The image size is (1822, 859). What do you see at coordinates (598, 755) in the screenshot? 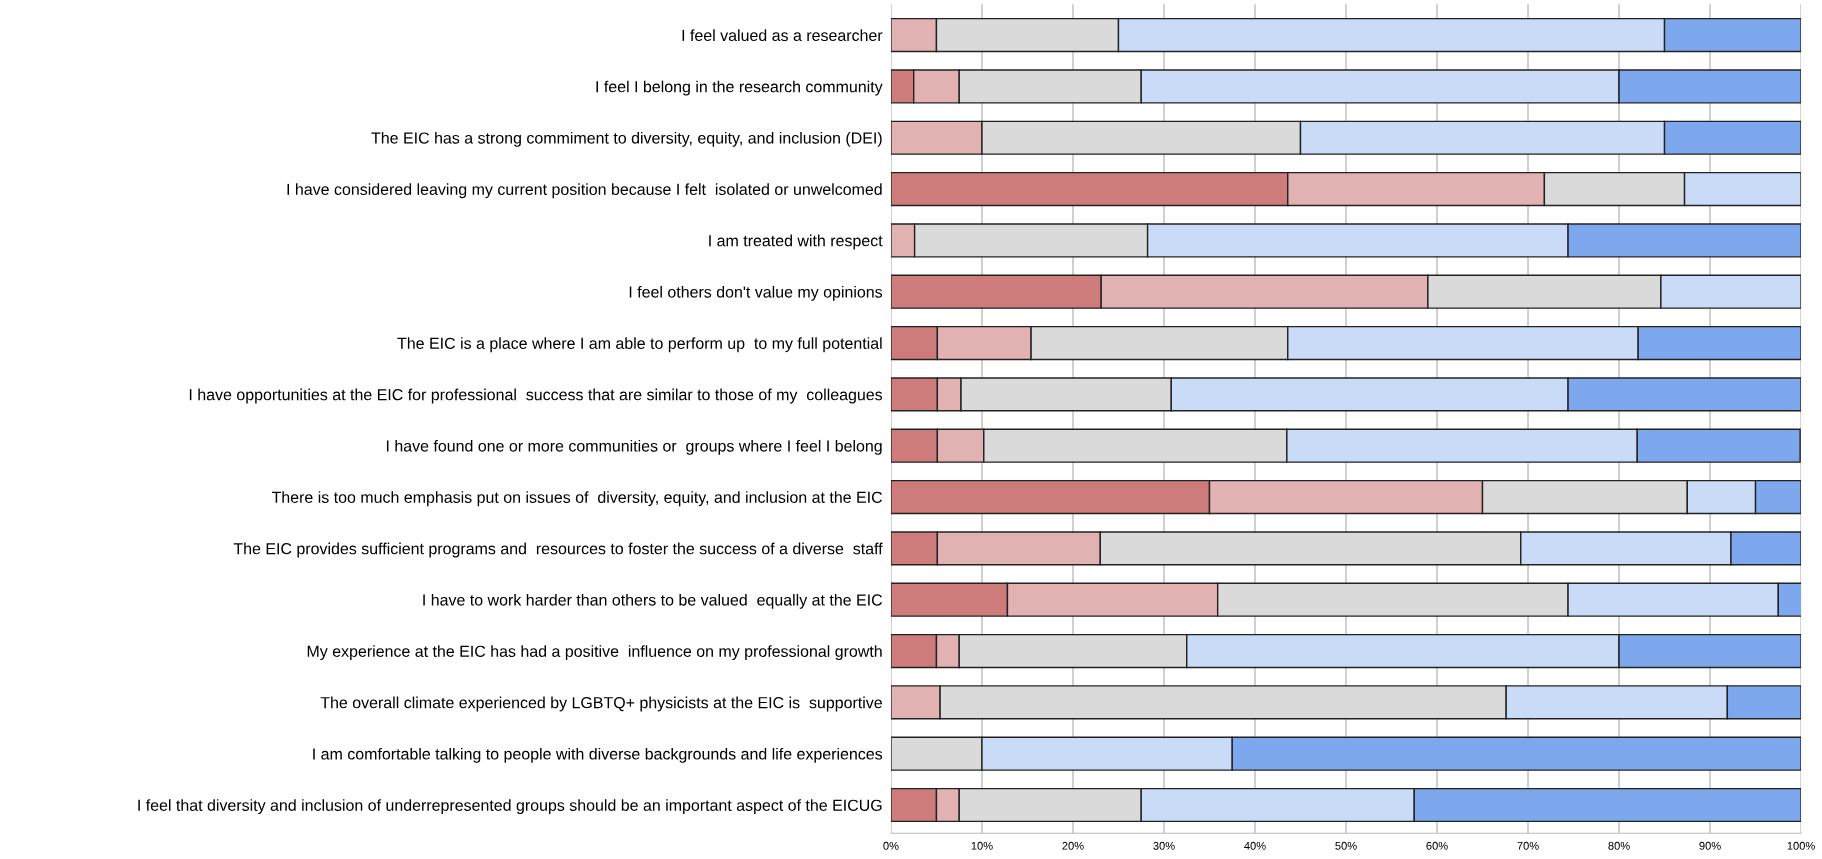
I see `y-tick-label: I am comfortable talking to people with diverse backgrounds and life experiences` at bounding box center [598, 755].